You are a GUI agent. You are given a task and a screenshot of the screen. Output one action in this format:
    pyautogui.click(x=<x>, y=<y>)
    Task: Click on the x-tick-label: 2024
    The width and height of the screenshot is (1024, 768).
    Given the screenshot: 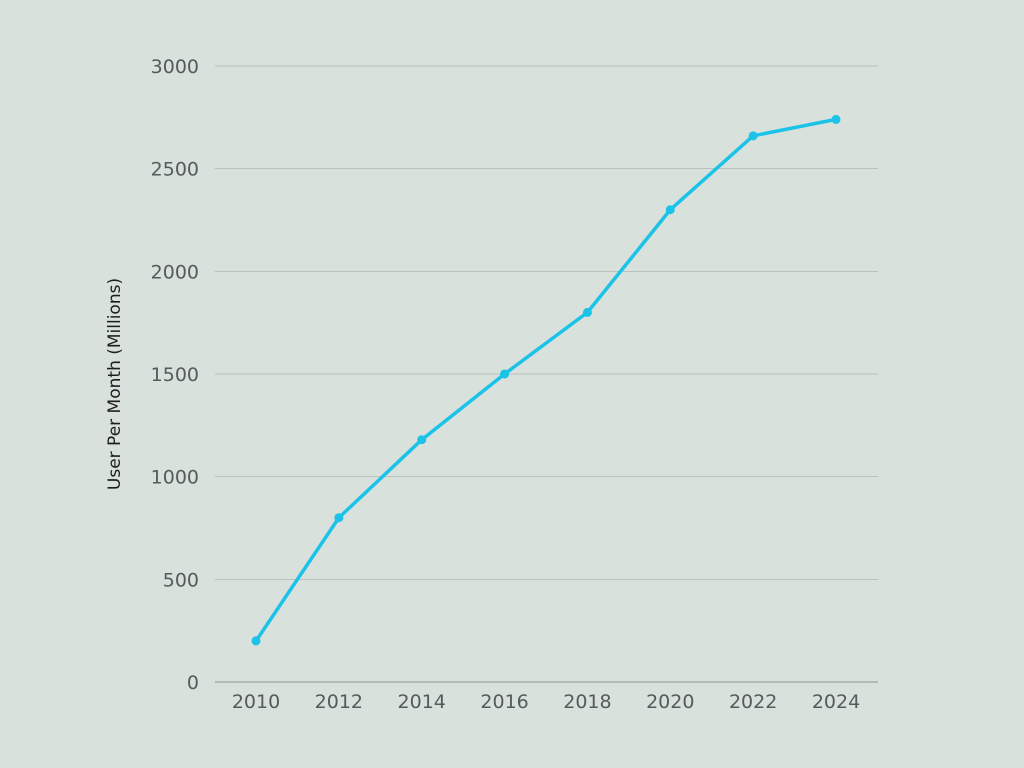 What is the action you would take?
    pyautogui.click(x=836, y=702)
    